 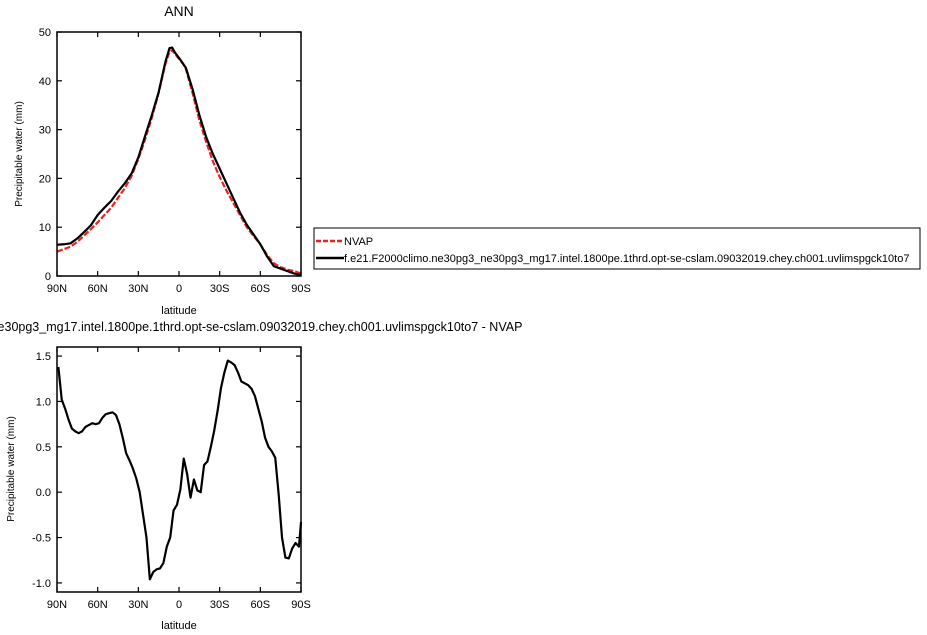 What do you see at coordinates (220, 289) in the screenshot?
I see `panel1-x-tick-label: 30S` at bounding box center [220, 289].